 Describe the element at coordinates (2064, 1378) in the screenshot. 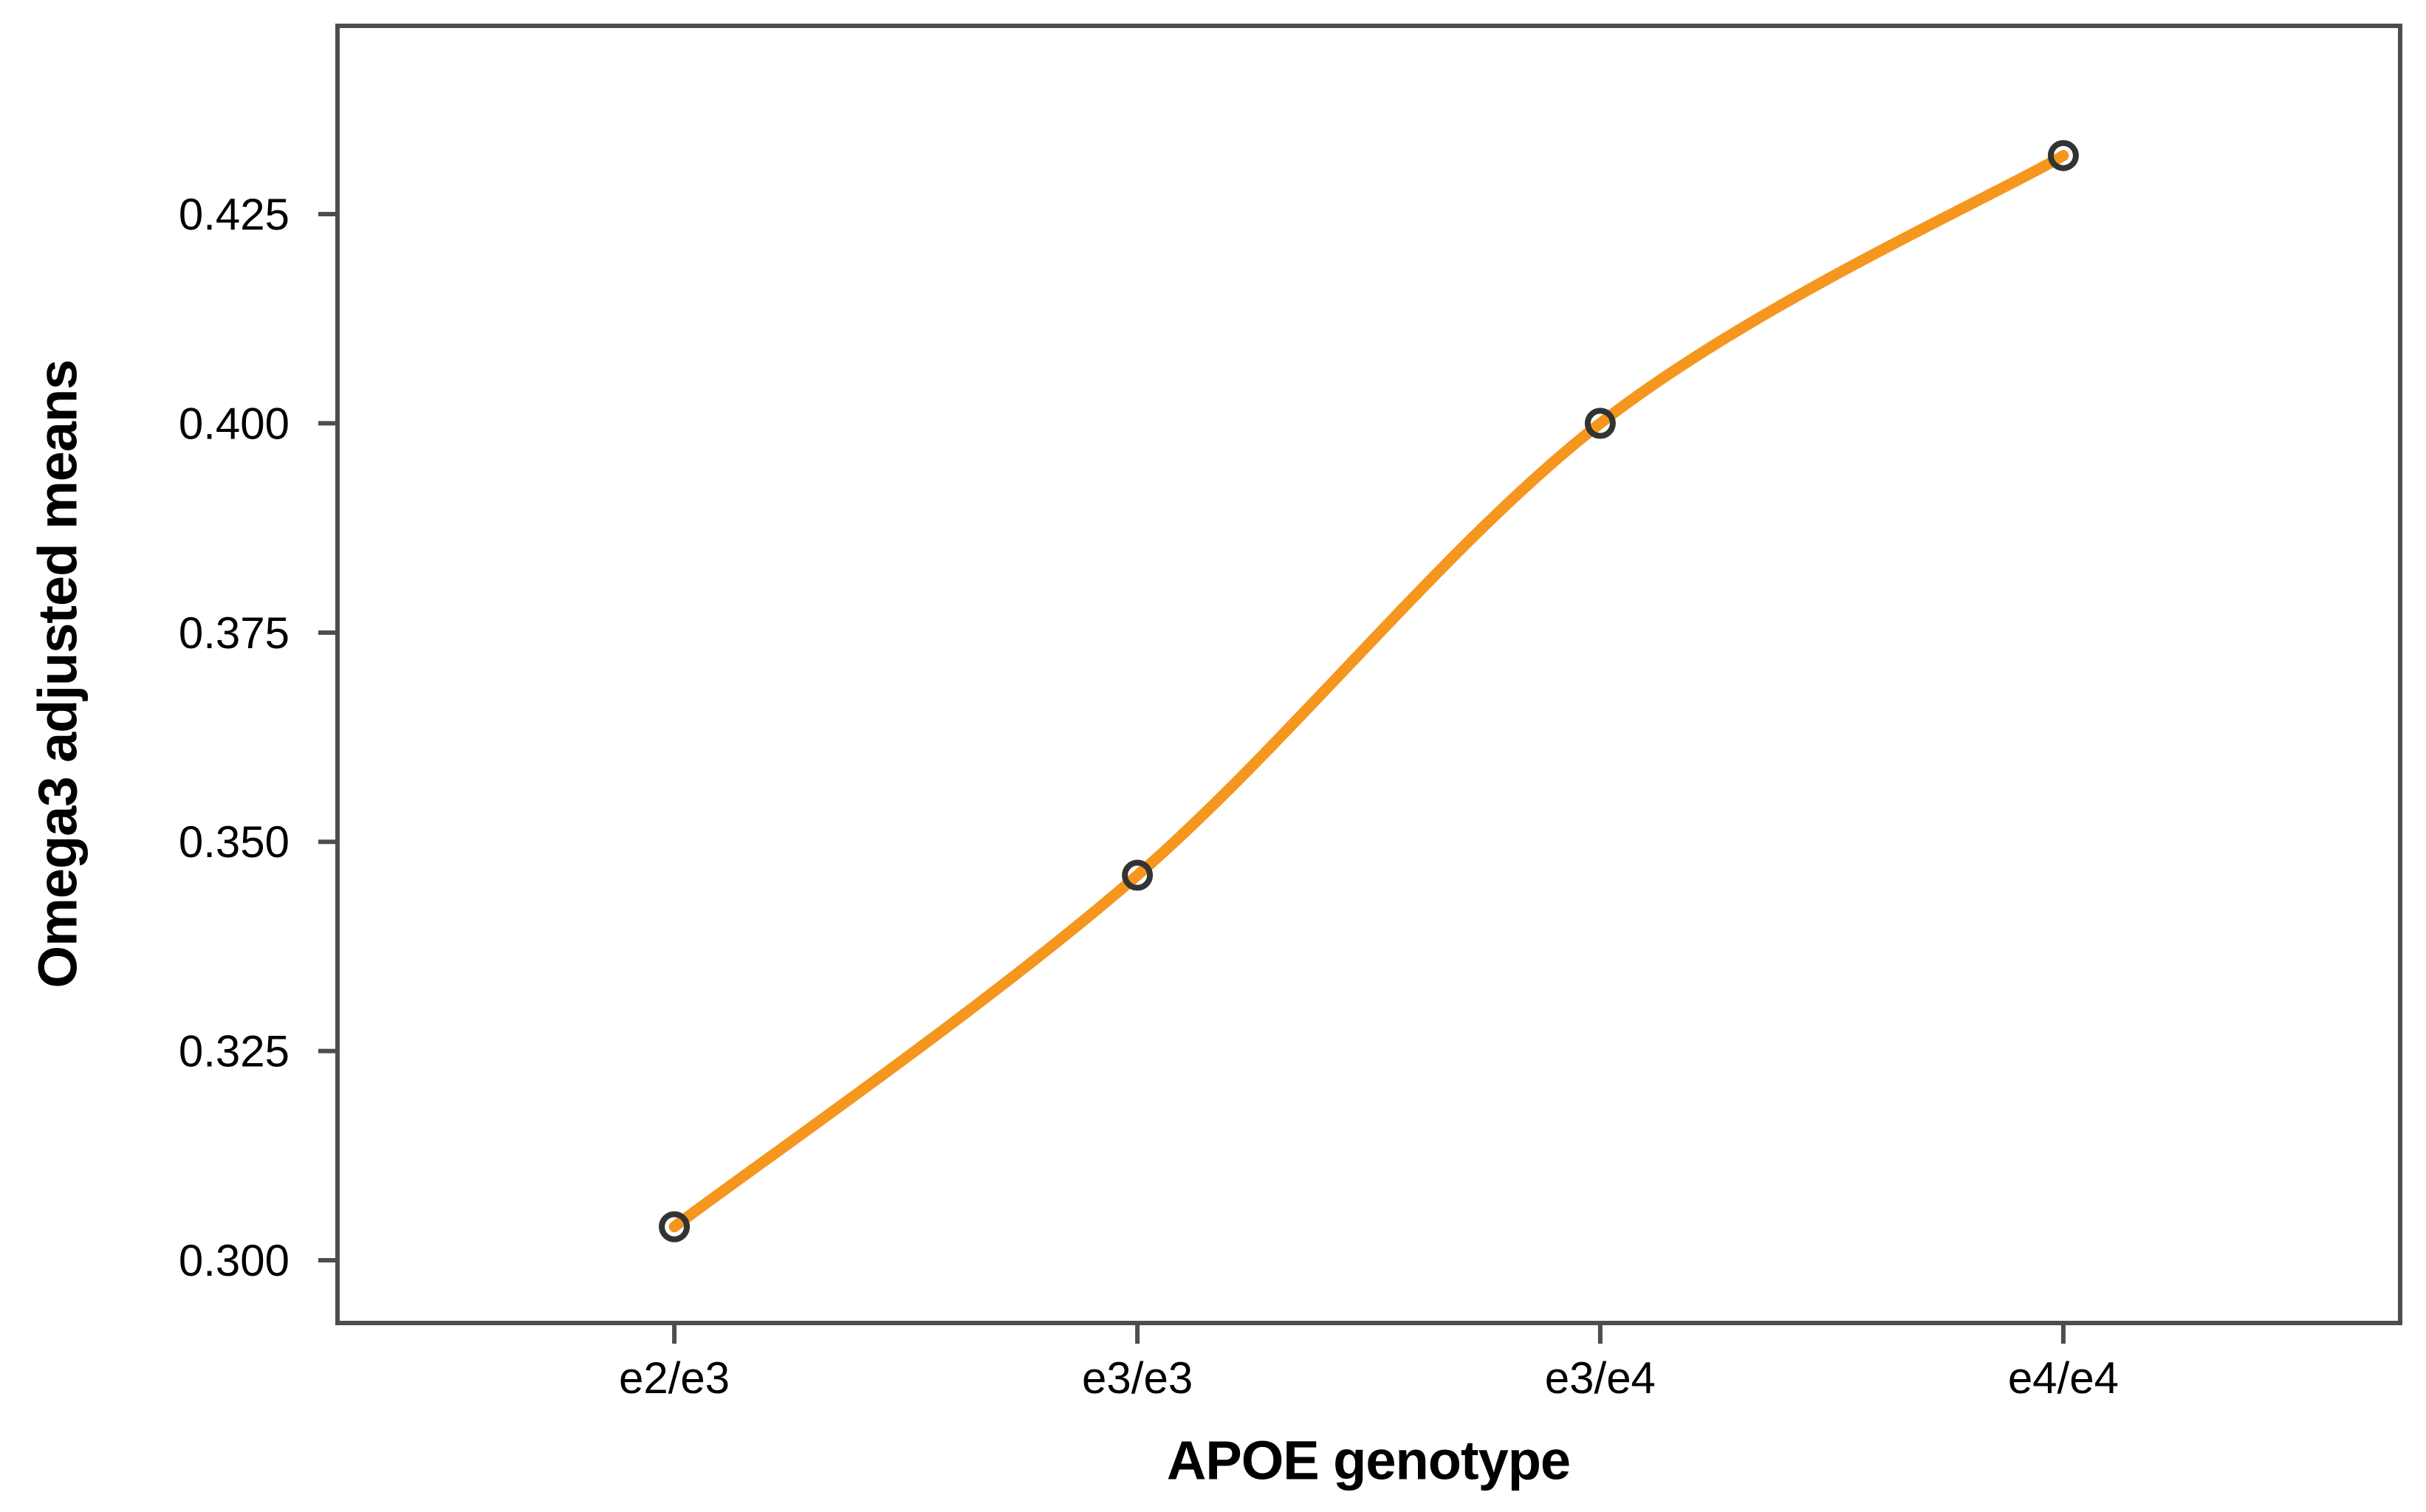

I see `x-tick-label: e4/e4` at that location.